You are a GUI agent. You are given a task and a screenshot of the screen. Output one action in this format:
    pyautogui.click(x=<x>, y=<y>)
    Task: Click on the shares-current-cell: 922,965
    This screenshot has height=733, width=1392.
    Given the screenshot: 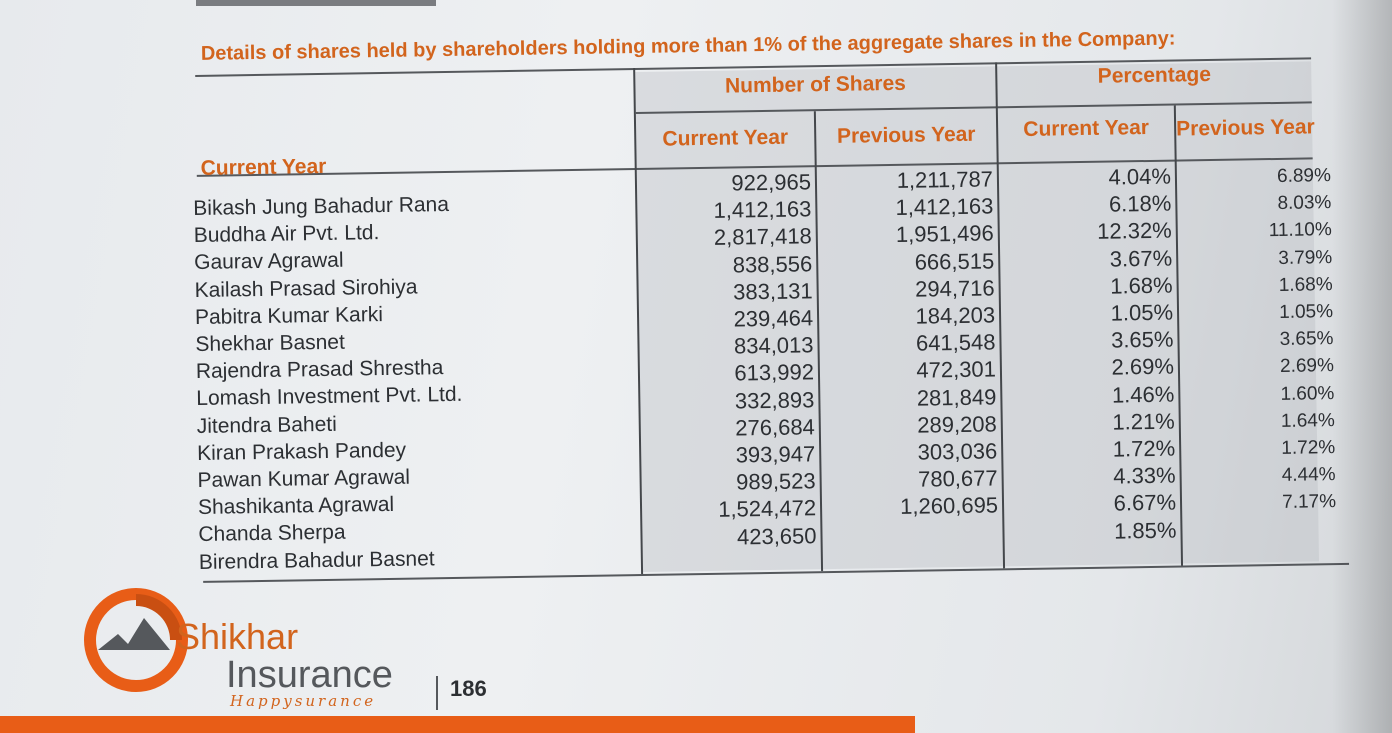 What is the action you would take?
    pyautogui.click(x=771, y=182)
    